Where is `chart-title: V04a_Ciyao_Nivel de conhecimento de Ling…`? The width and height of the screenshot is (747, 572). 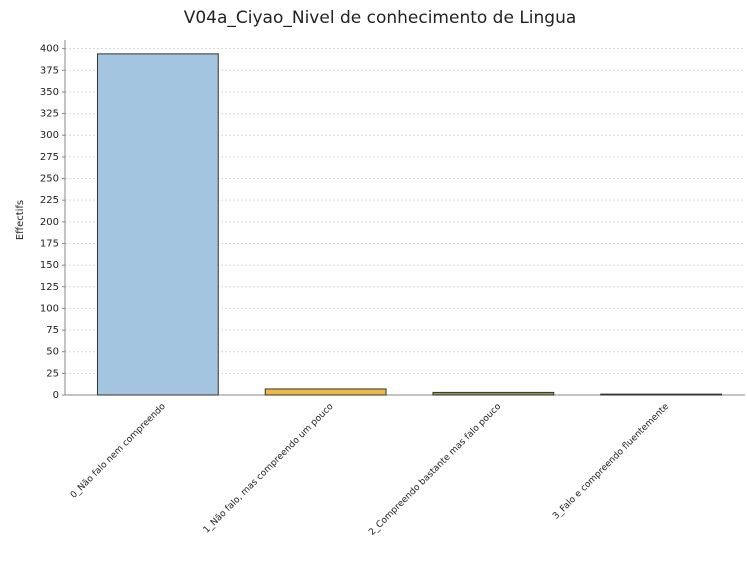
chart-title: V04a_Ciyao_Nivel de conhecimento de Ling… is located at coordinates (380, 18).